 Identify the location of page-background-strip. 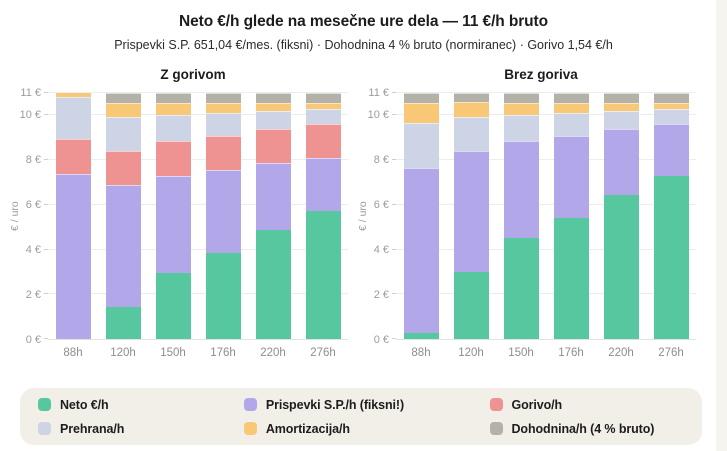
(721, 225).